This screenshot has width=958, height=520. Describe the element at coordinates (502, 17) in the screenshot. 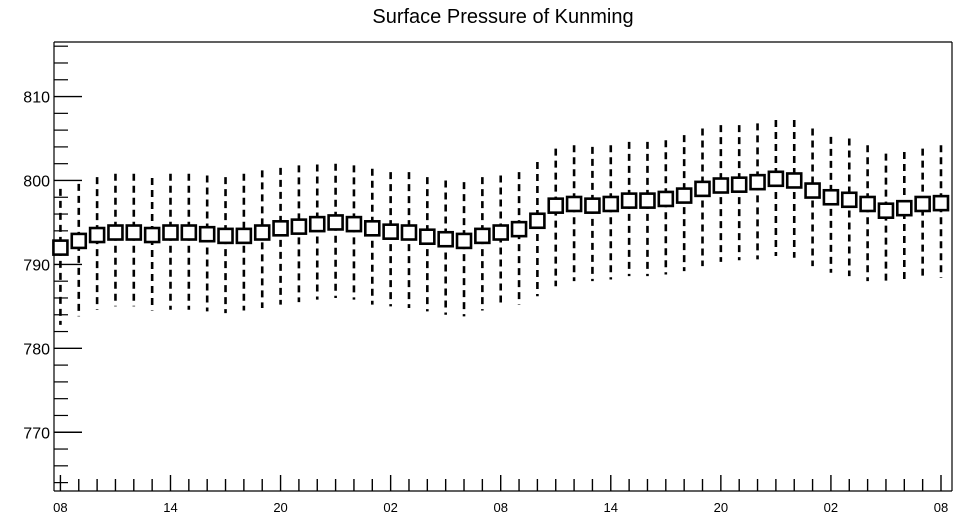

I see `chart-title: Surface Pressure of Kunming` at that location.